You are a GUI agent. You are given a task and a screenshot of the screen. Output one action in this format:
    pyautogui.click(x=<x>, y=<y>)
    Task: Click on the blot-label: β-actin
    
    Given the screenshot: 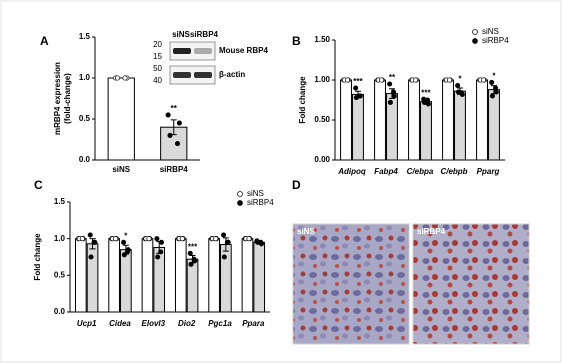 What is the action you would take?
    pyautogui.click(x=232, y=74)
    